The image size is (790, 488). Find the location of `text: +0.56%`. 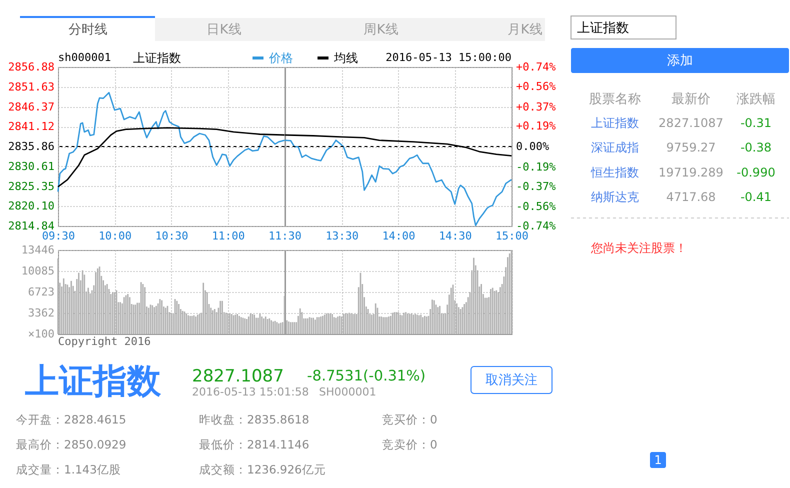

text: +0.56% is located at coordinates (536, 86).